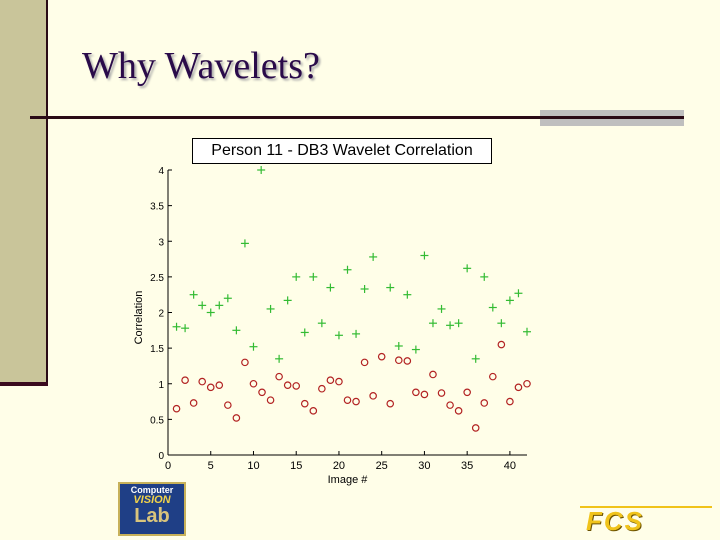 This screenshot has height=540, width=720. I want to click on x-tick-label: 5, so click(211, 466).